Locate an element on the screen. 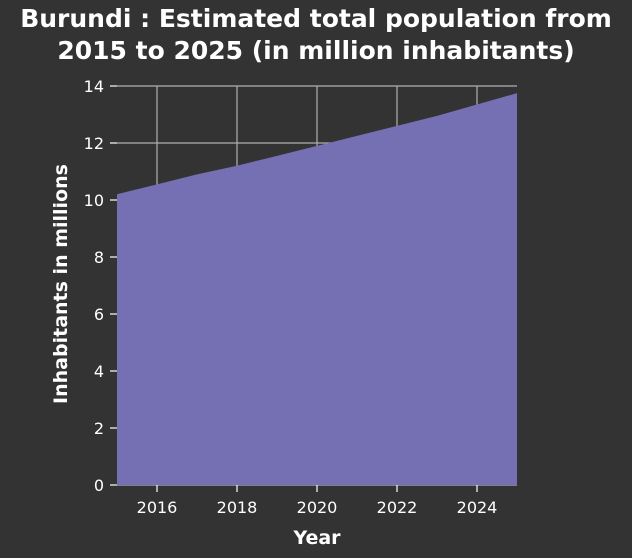 This screenshot has height=558, width=632. x-tick-label-2018: 2018 is located at coordinates (237, 507).